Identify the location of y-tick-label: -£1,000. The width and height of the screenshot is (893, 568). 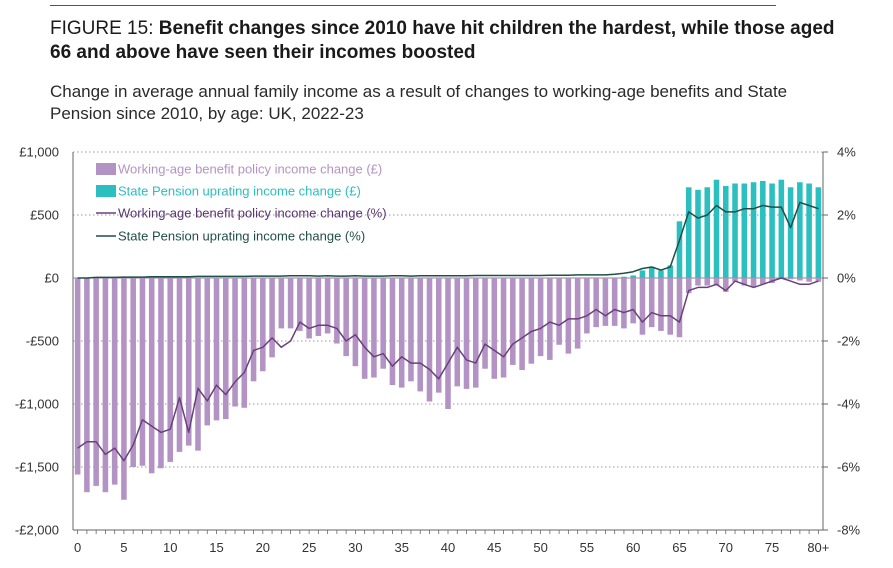
(37, 404).